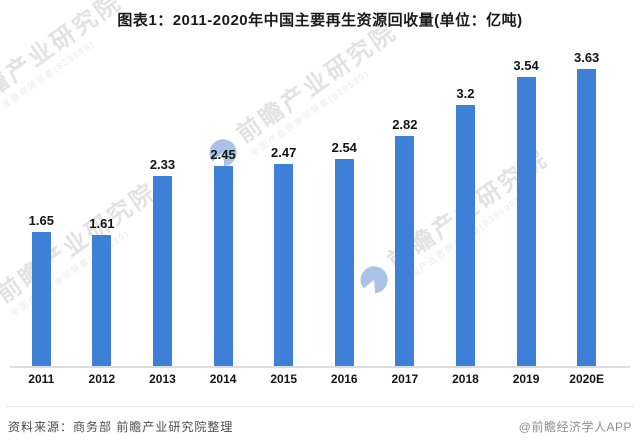  Describe the element at coordinates (586, 379) in the screenshot. I see `x-tick-label: 2020E` at that location.